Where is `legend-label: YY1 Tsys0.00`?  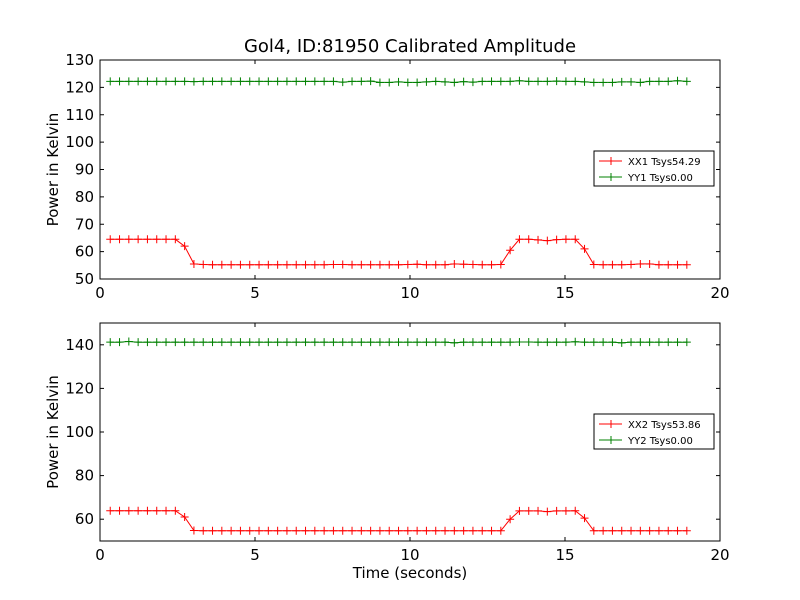
legend-label: YY1 Tsys0.00 is located at coordinates (660, 178).